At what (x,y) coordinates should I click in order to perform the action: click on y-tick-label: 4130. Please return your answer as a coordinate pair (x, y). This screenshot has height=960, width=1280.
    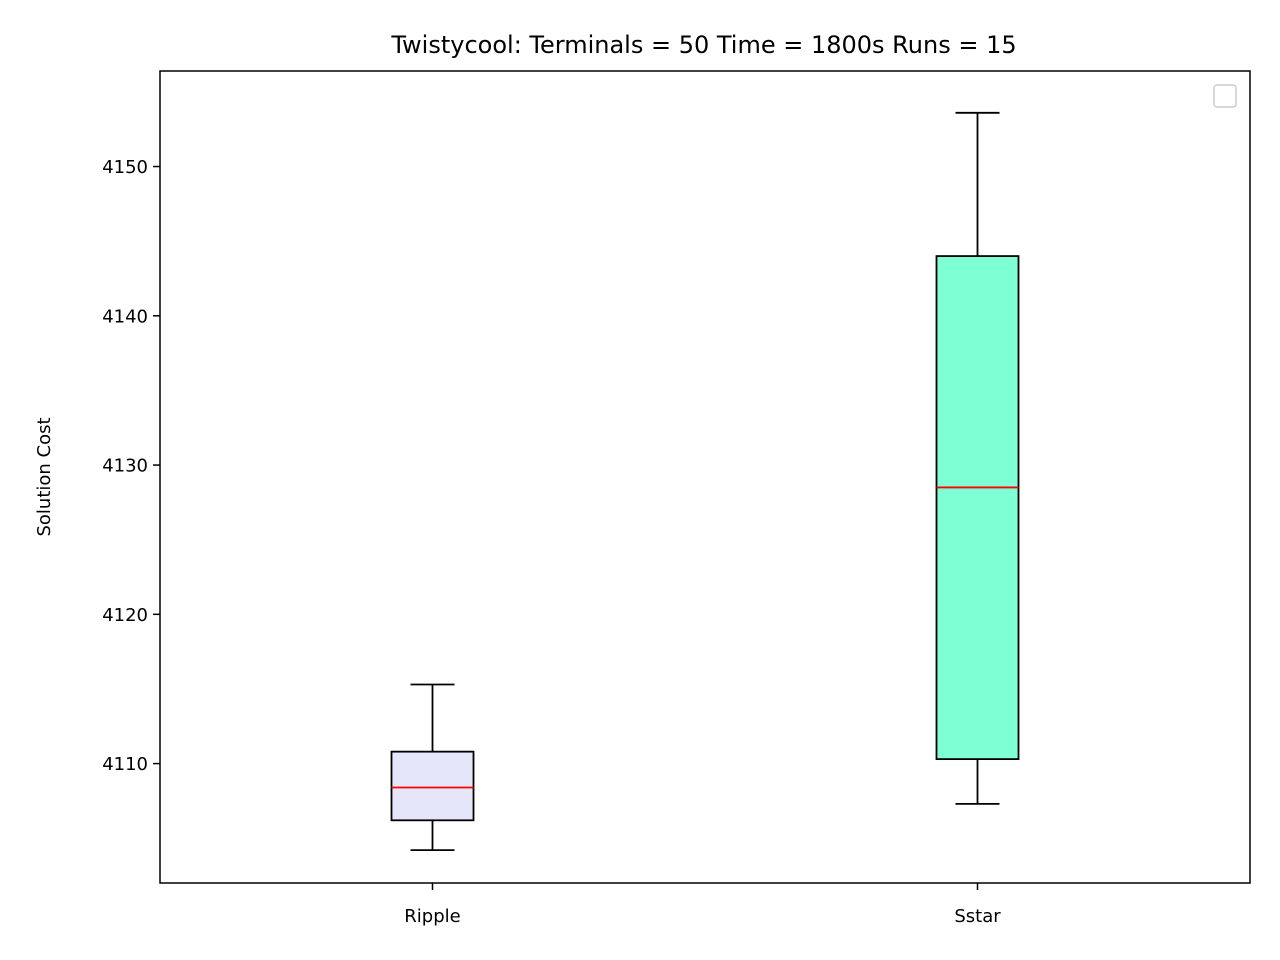
    Looking at the image, I should click on (125, 466).